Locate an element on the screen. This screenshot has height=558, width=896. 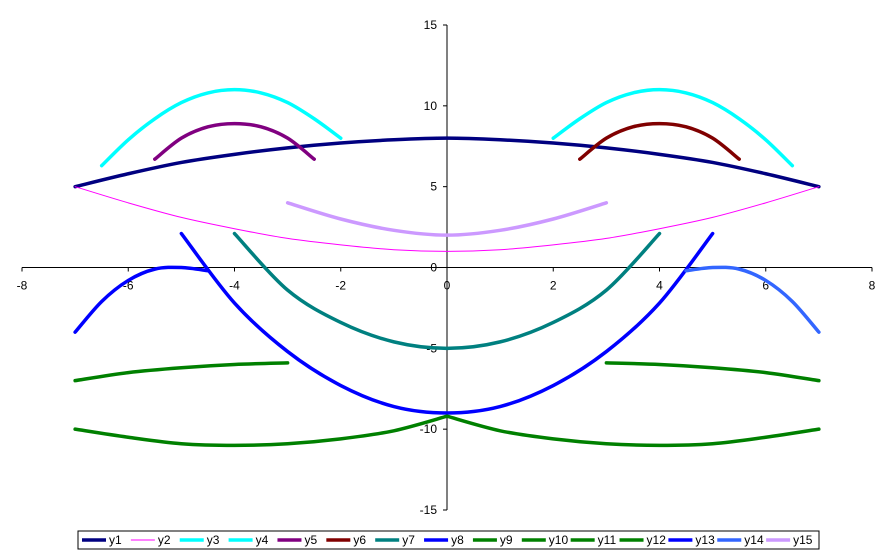
series-line-y10 is located at coordinates (712, 372).